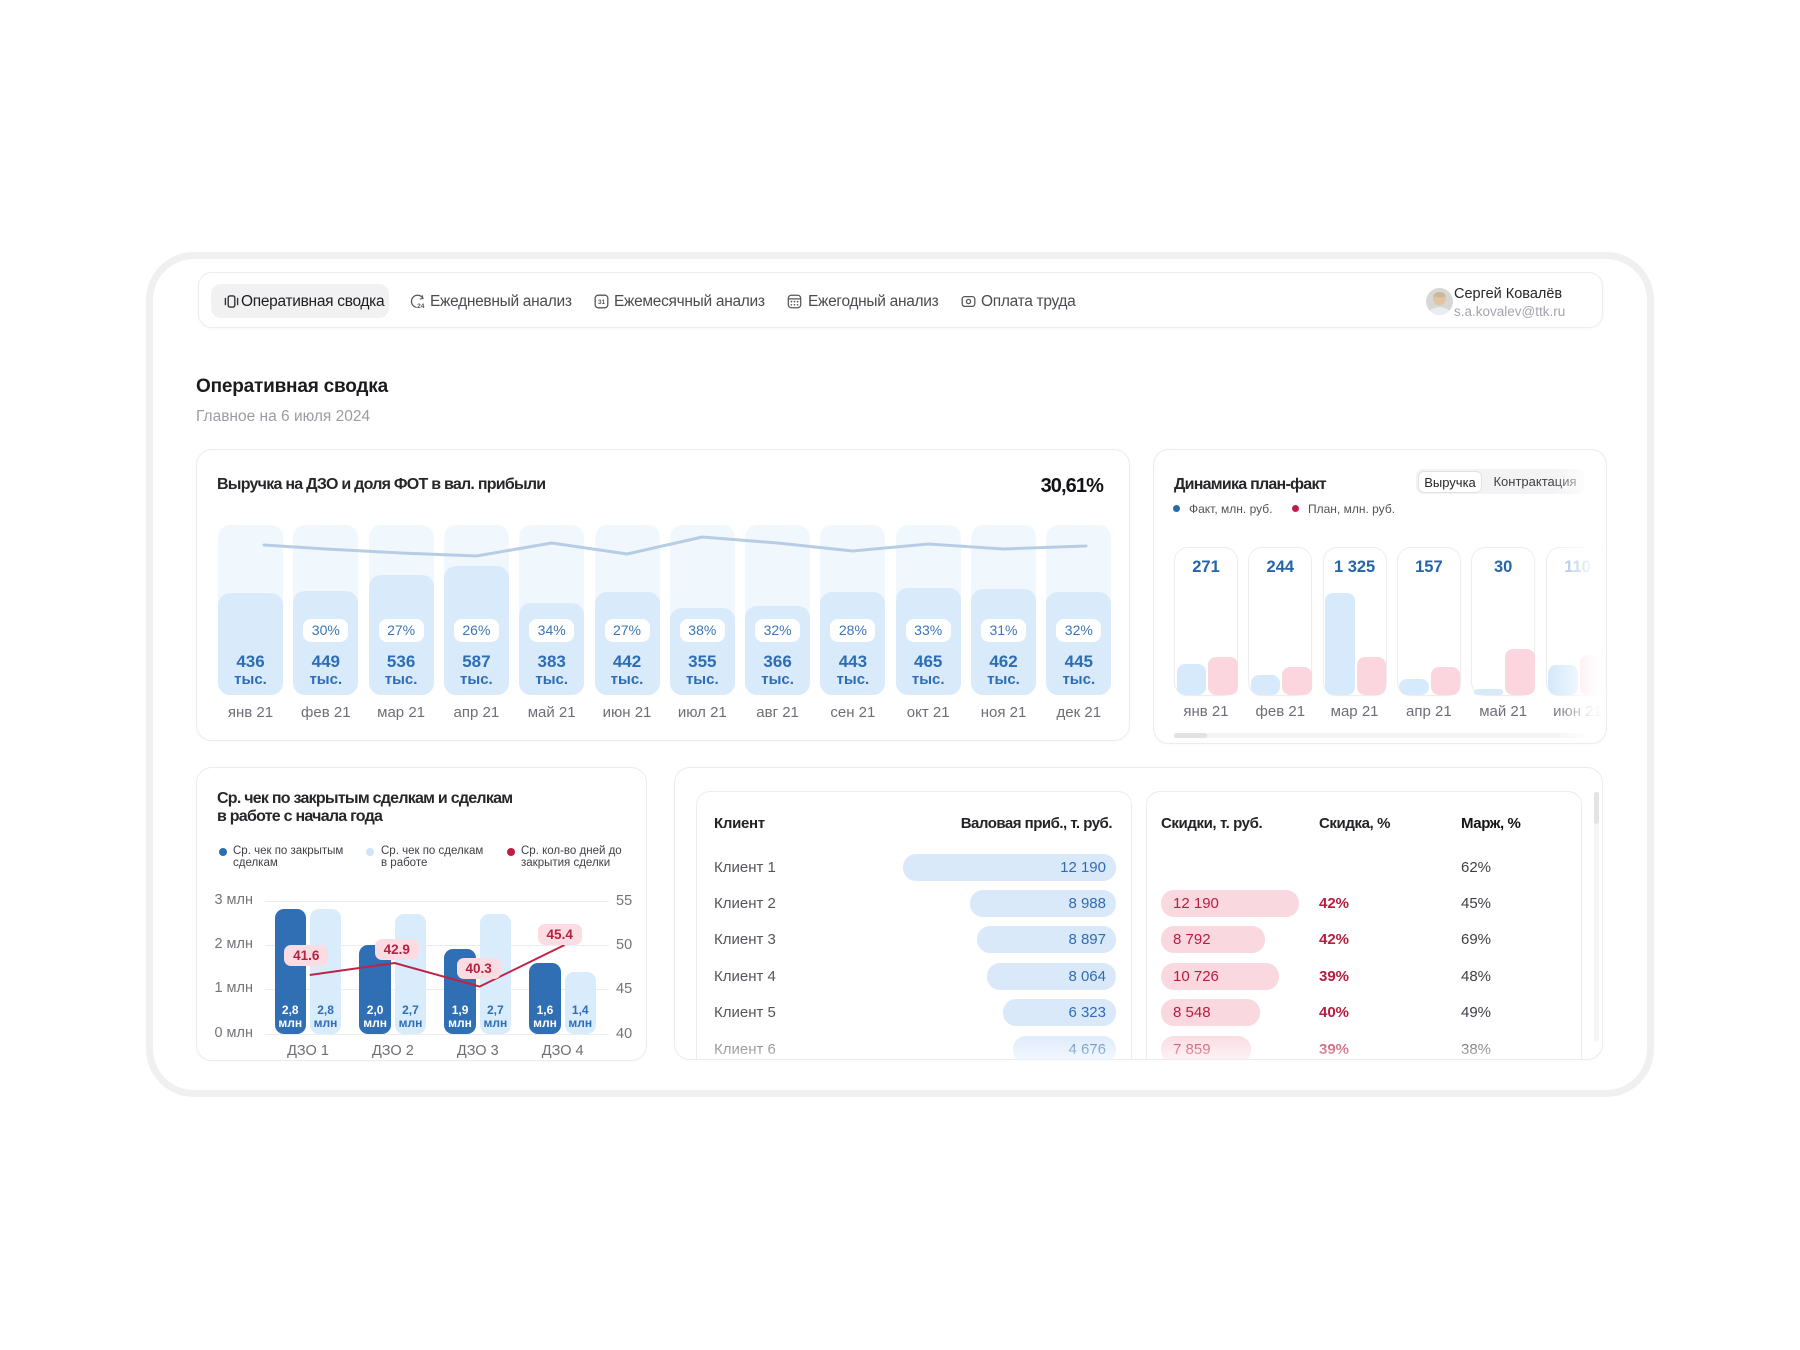 This screenshot has height=1350, width=1800. Describe the element at coordinates (421, 306) in the screenshot. I see `svg-text: 24` at that location.